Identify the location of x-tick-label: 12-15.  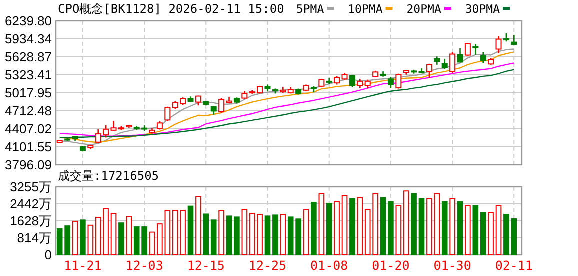
(206, 265).